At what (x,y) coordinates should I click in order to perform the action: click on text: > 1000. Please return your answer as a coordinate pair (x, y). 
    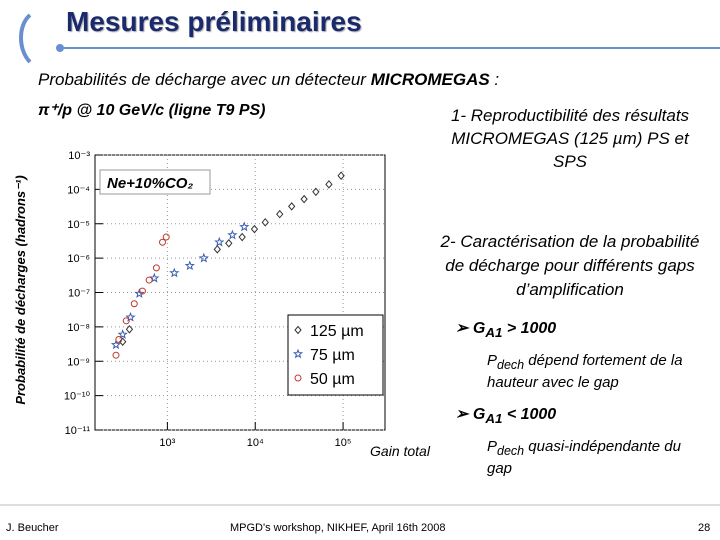
    Looking at the image, I should click on (531, 328).